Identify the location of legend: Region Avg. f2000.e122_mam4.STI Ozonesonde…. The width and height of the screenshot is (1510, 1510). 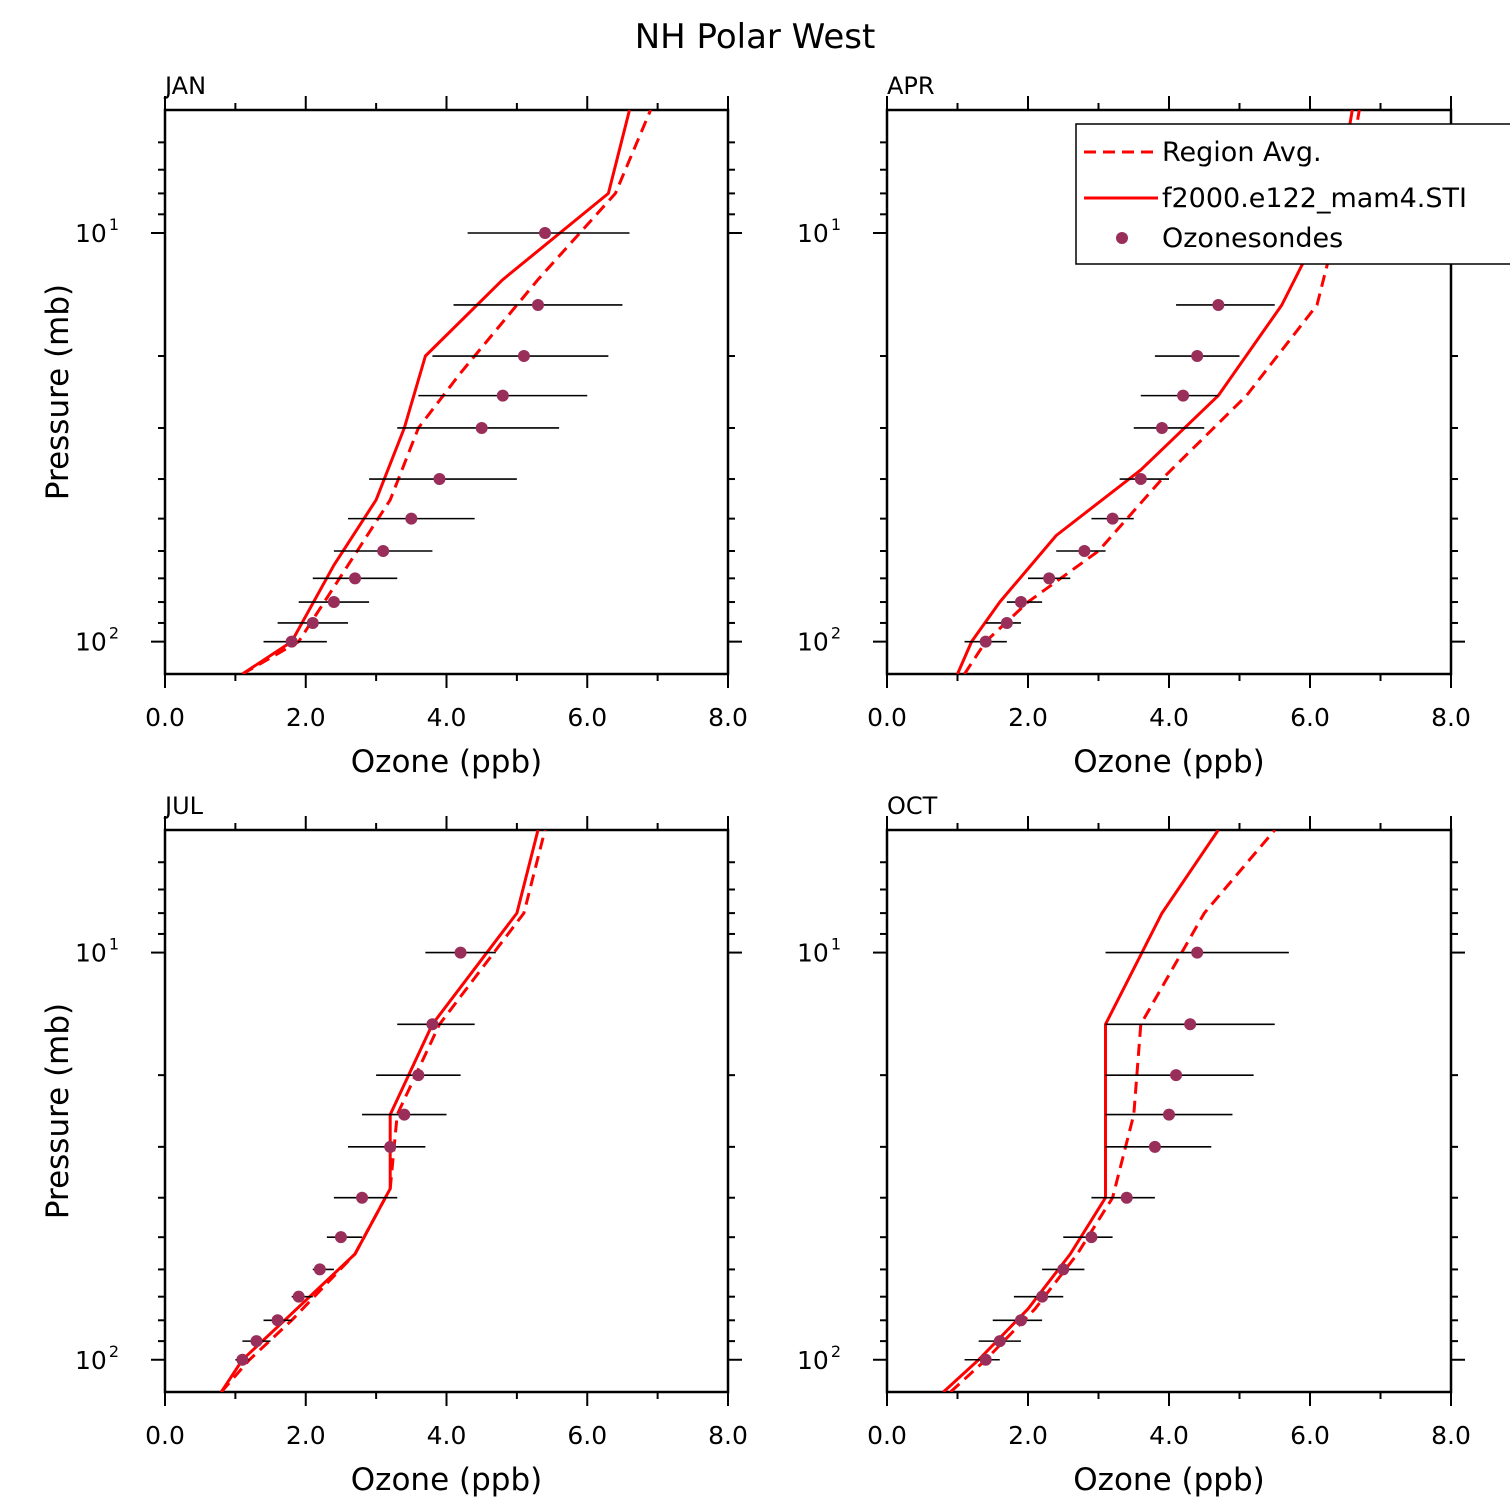
(1292, 194).